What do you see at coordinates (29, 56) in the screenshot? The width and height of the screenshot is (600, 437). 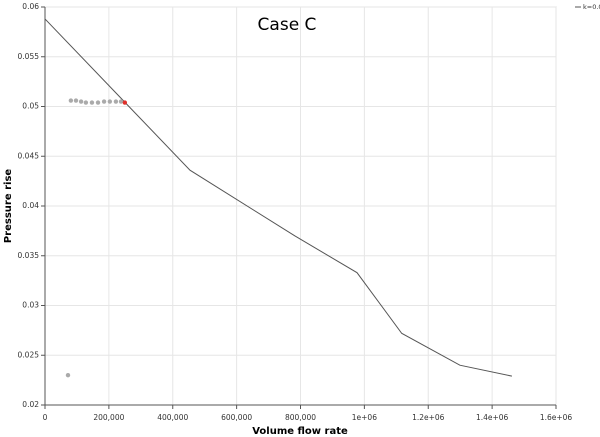 I see `y-tick-label: 0.055` at bounding box center [29, 56].